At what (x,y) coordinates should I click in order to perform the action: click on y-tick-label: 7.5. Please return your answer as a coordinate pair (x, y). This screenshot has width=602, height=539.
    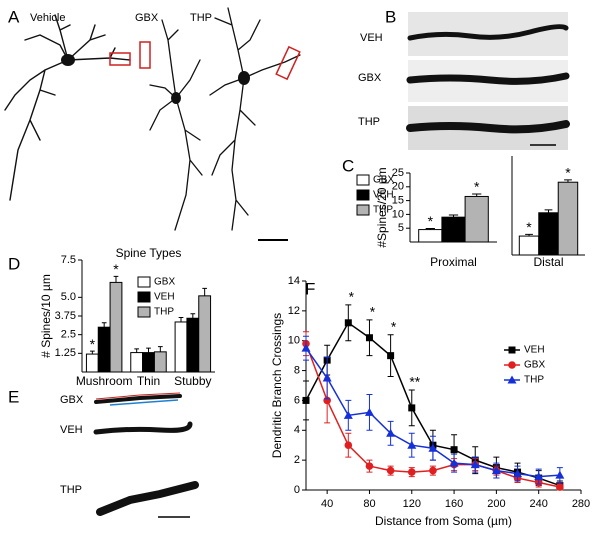
    Looking at the image, I should click on (68, 260).